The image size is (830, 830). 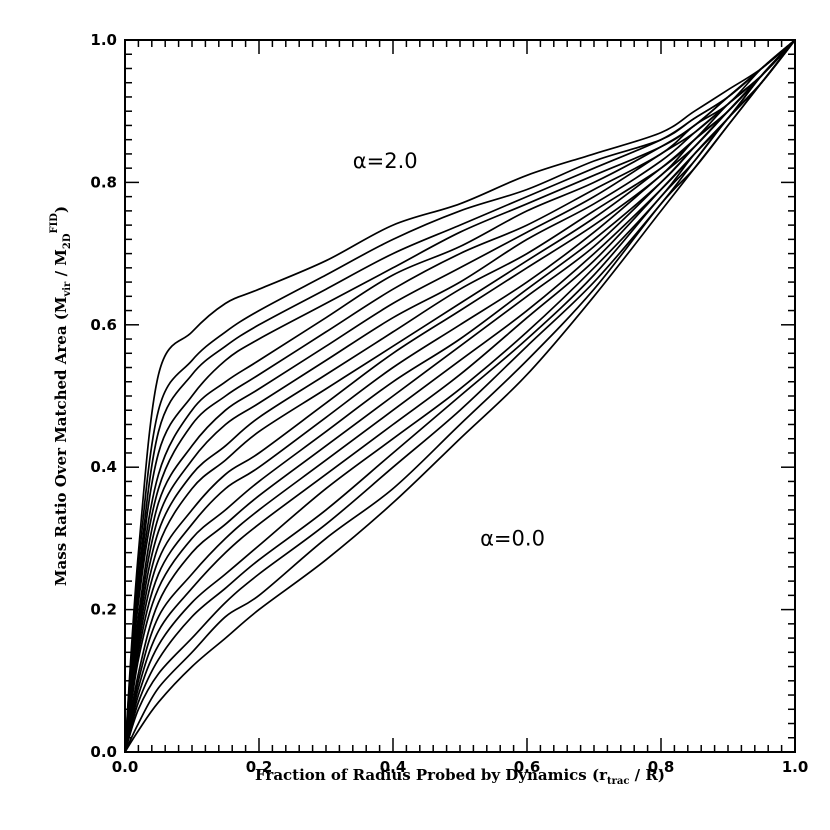 I want to click on annotation-1: α=0.0, so click(x=512, y=539).